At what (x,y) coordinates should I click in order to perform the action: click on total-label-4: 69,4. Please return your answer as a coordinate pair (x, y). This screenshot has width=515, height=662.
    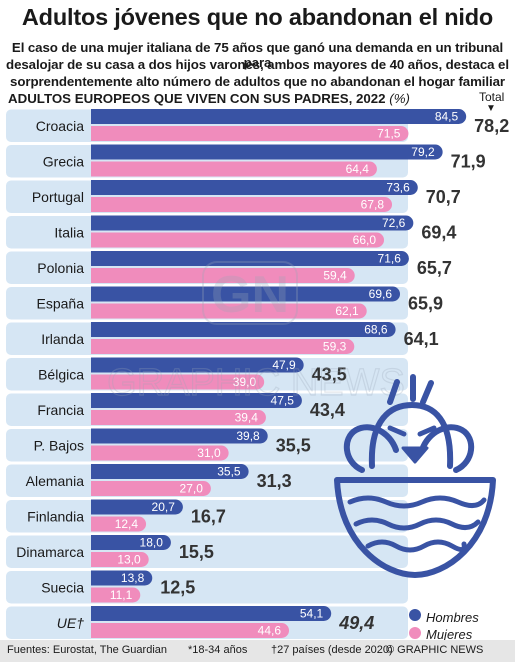
    Looking at the image, I should click on (438, 233).